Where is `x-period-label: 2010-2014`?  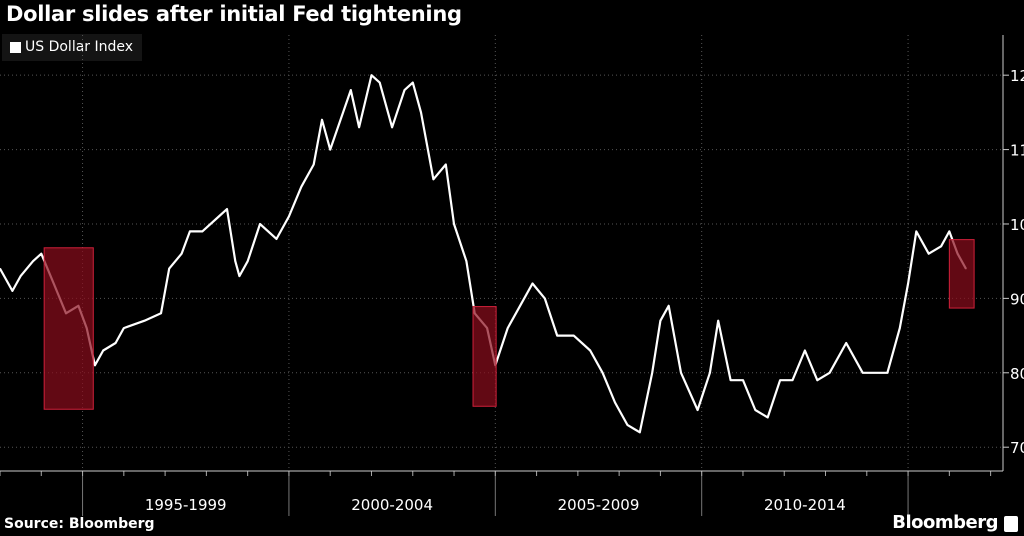 x-period-label: 2010-2014 is located at coordinates (805, 505).